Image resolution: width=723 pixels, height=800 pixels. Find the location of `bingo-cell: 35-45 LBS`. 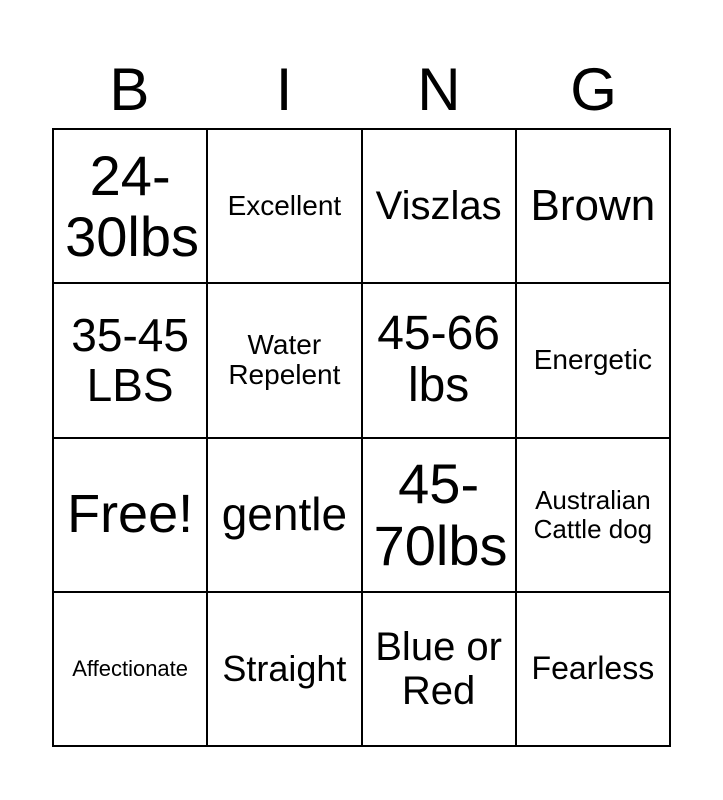

bingo-cell: 35-45 LBS is located at coordinates (130, 360).